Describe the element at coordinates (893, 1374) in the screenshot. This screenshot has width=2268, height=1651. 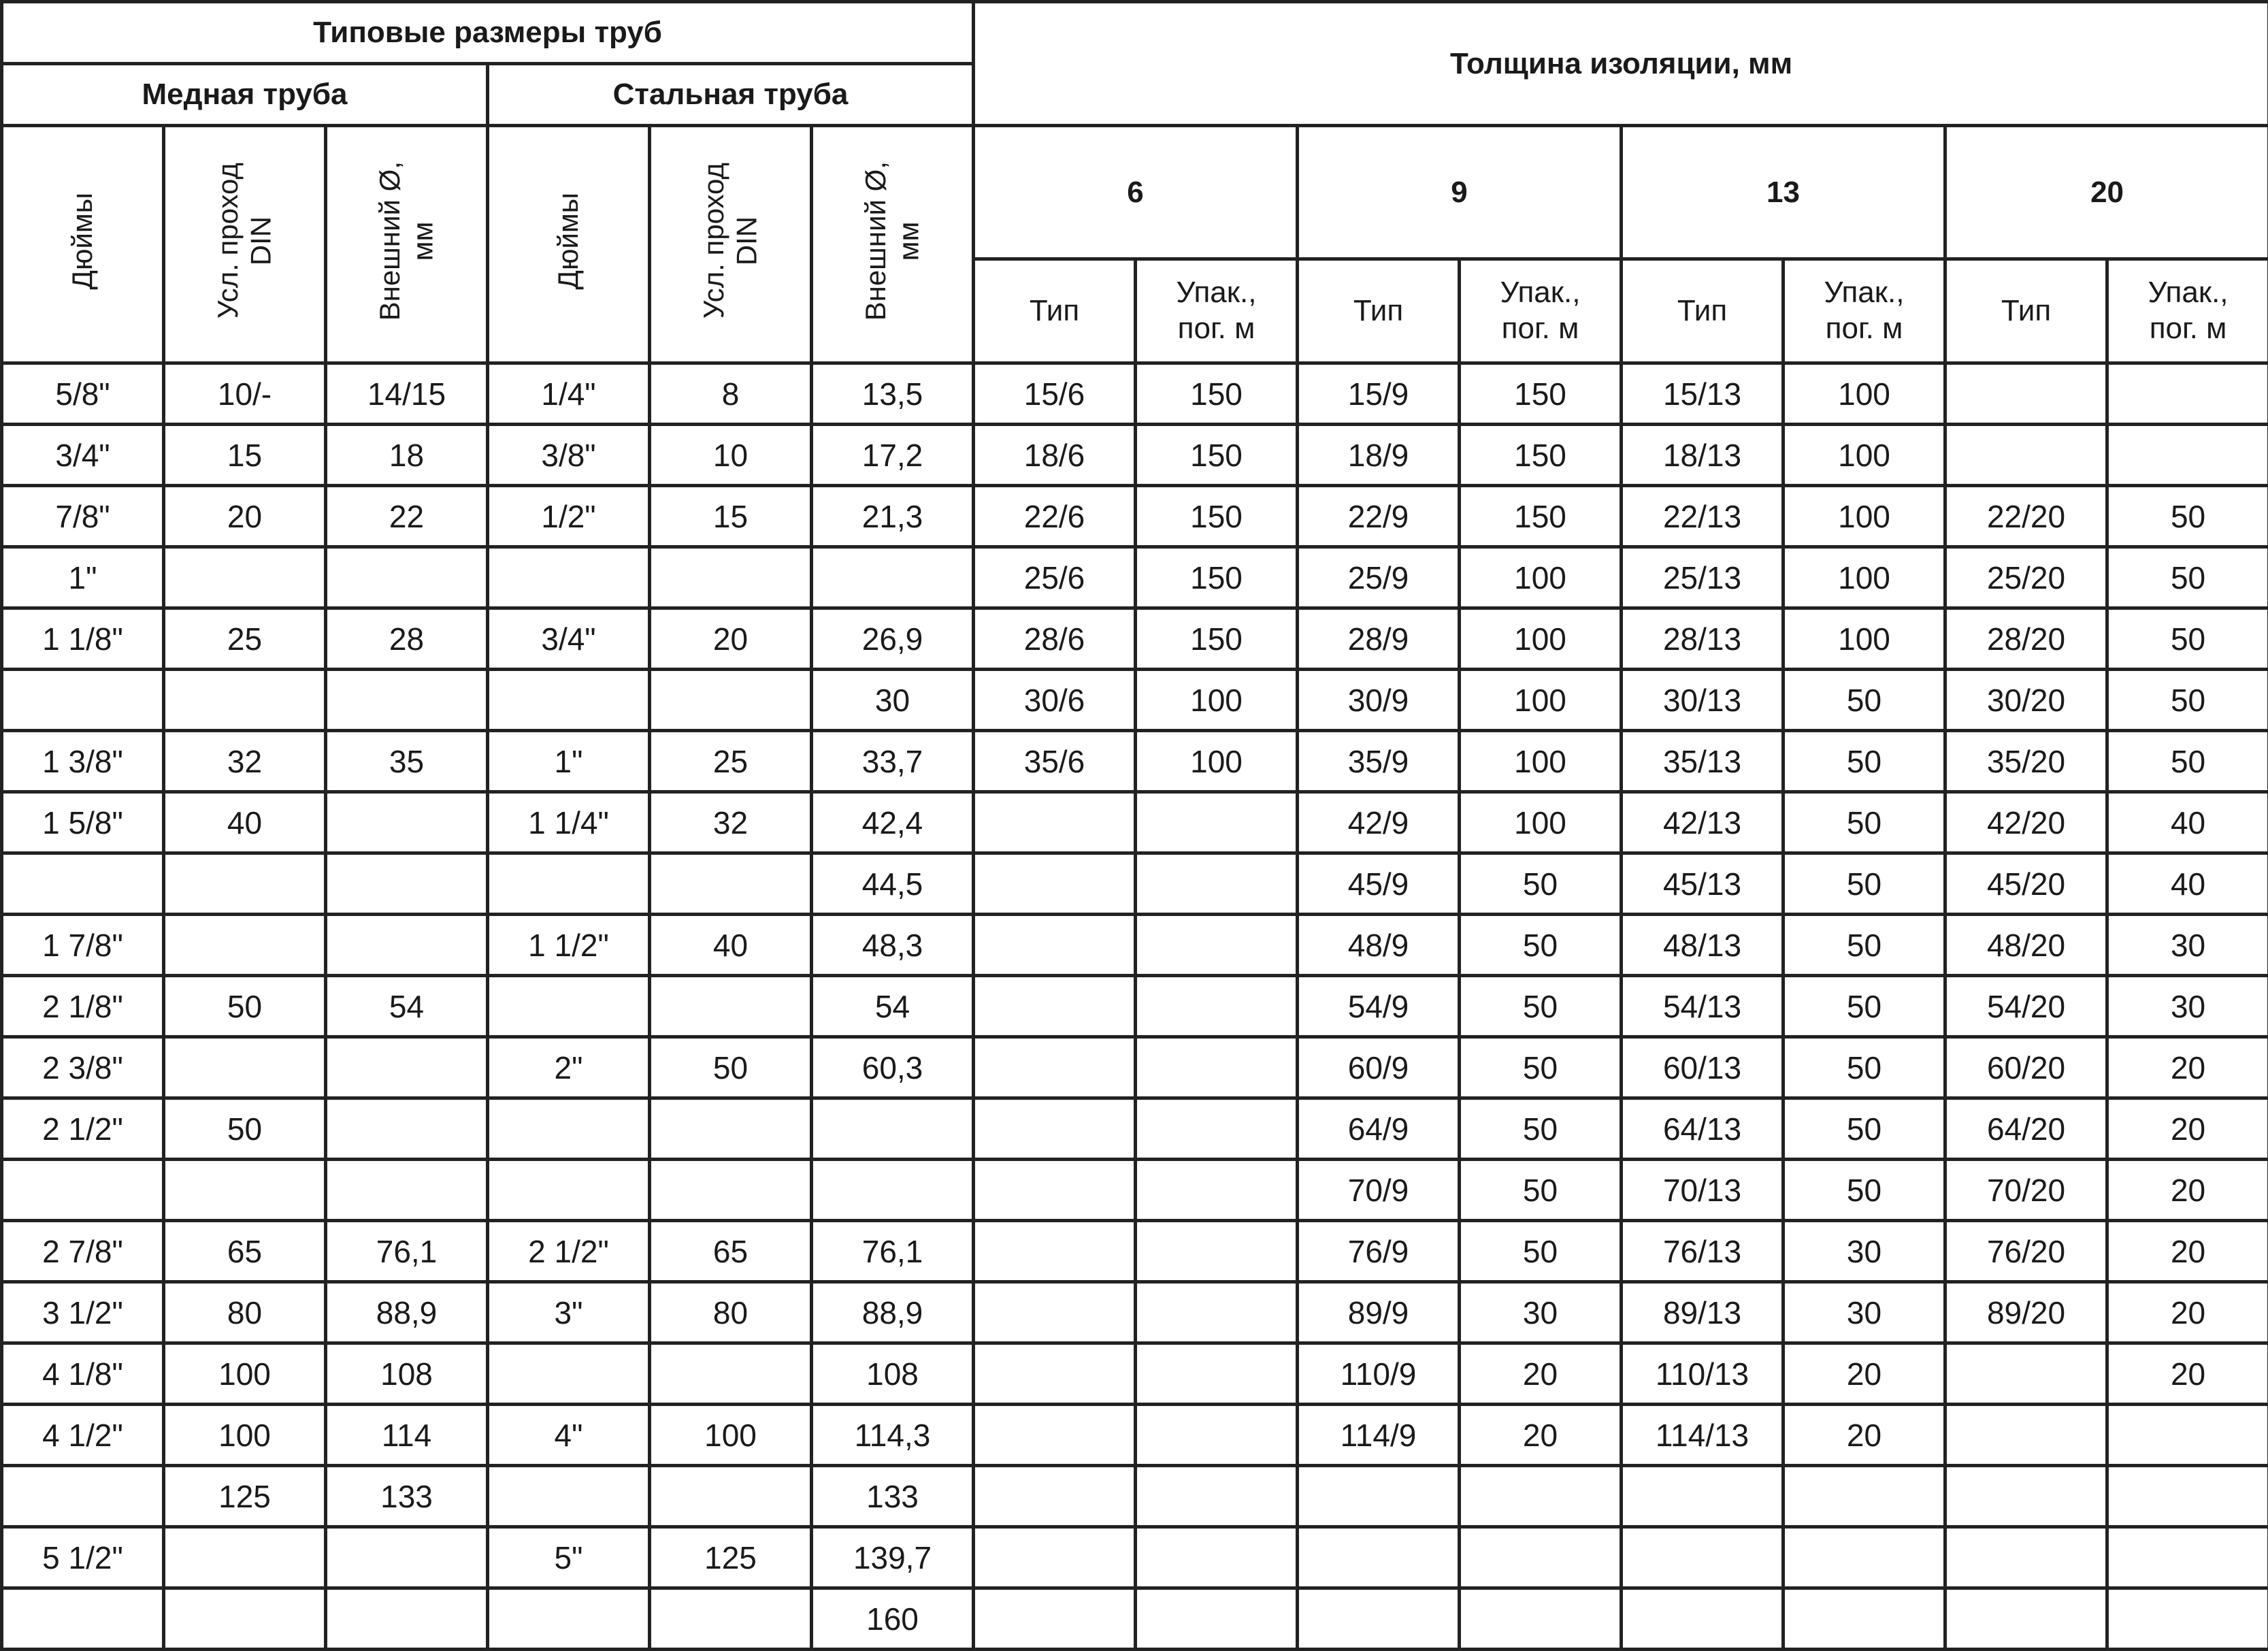
I see `table-cell: 108` at that location.